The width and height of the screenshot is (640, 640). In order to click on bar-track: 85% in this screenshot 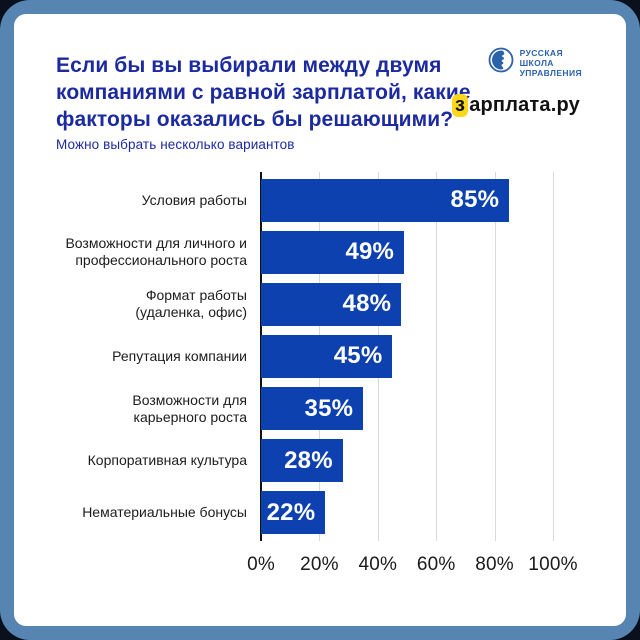, I will do `click(407, 200)`.